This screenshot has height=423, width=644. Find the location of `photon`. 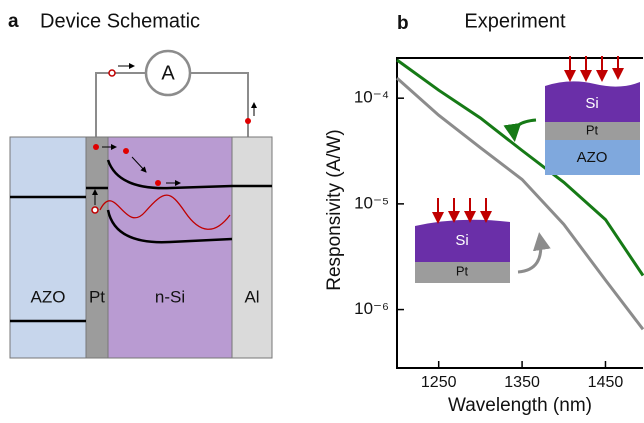

photon is located at coordinates (165, 212).